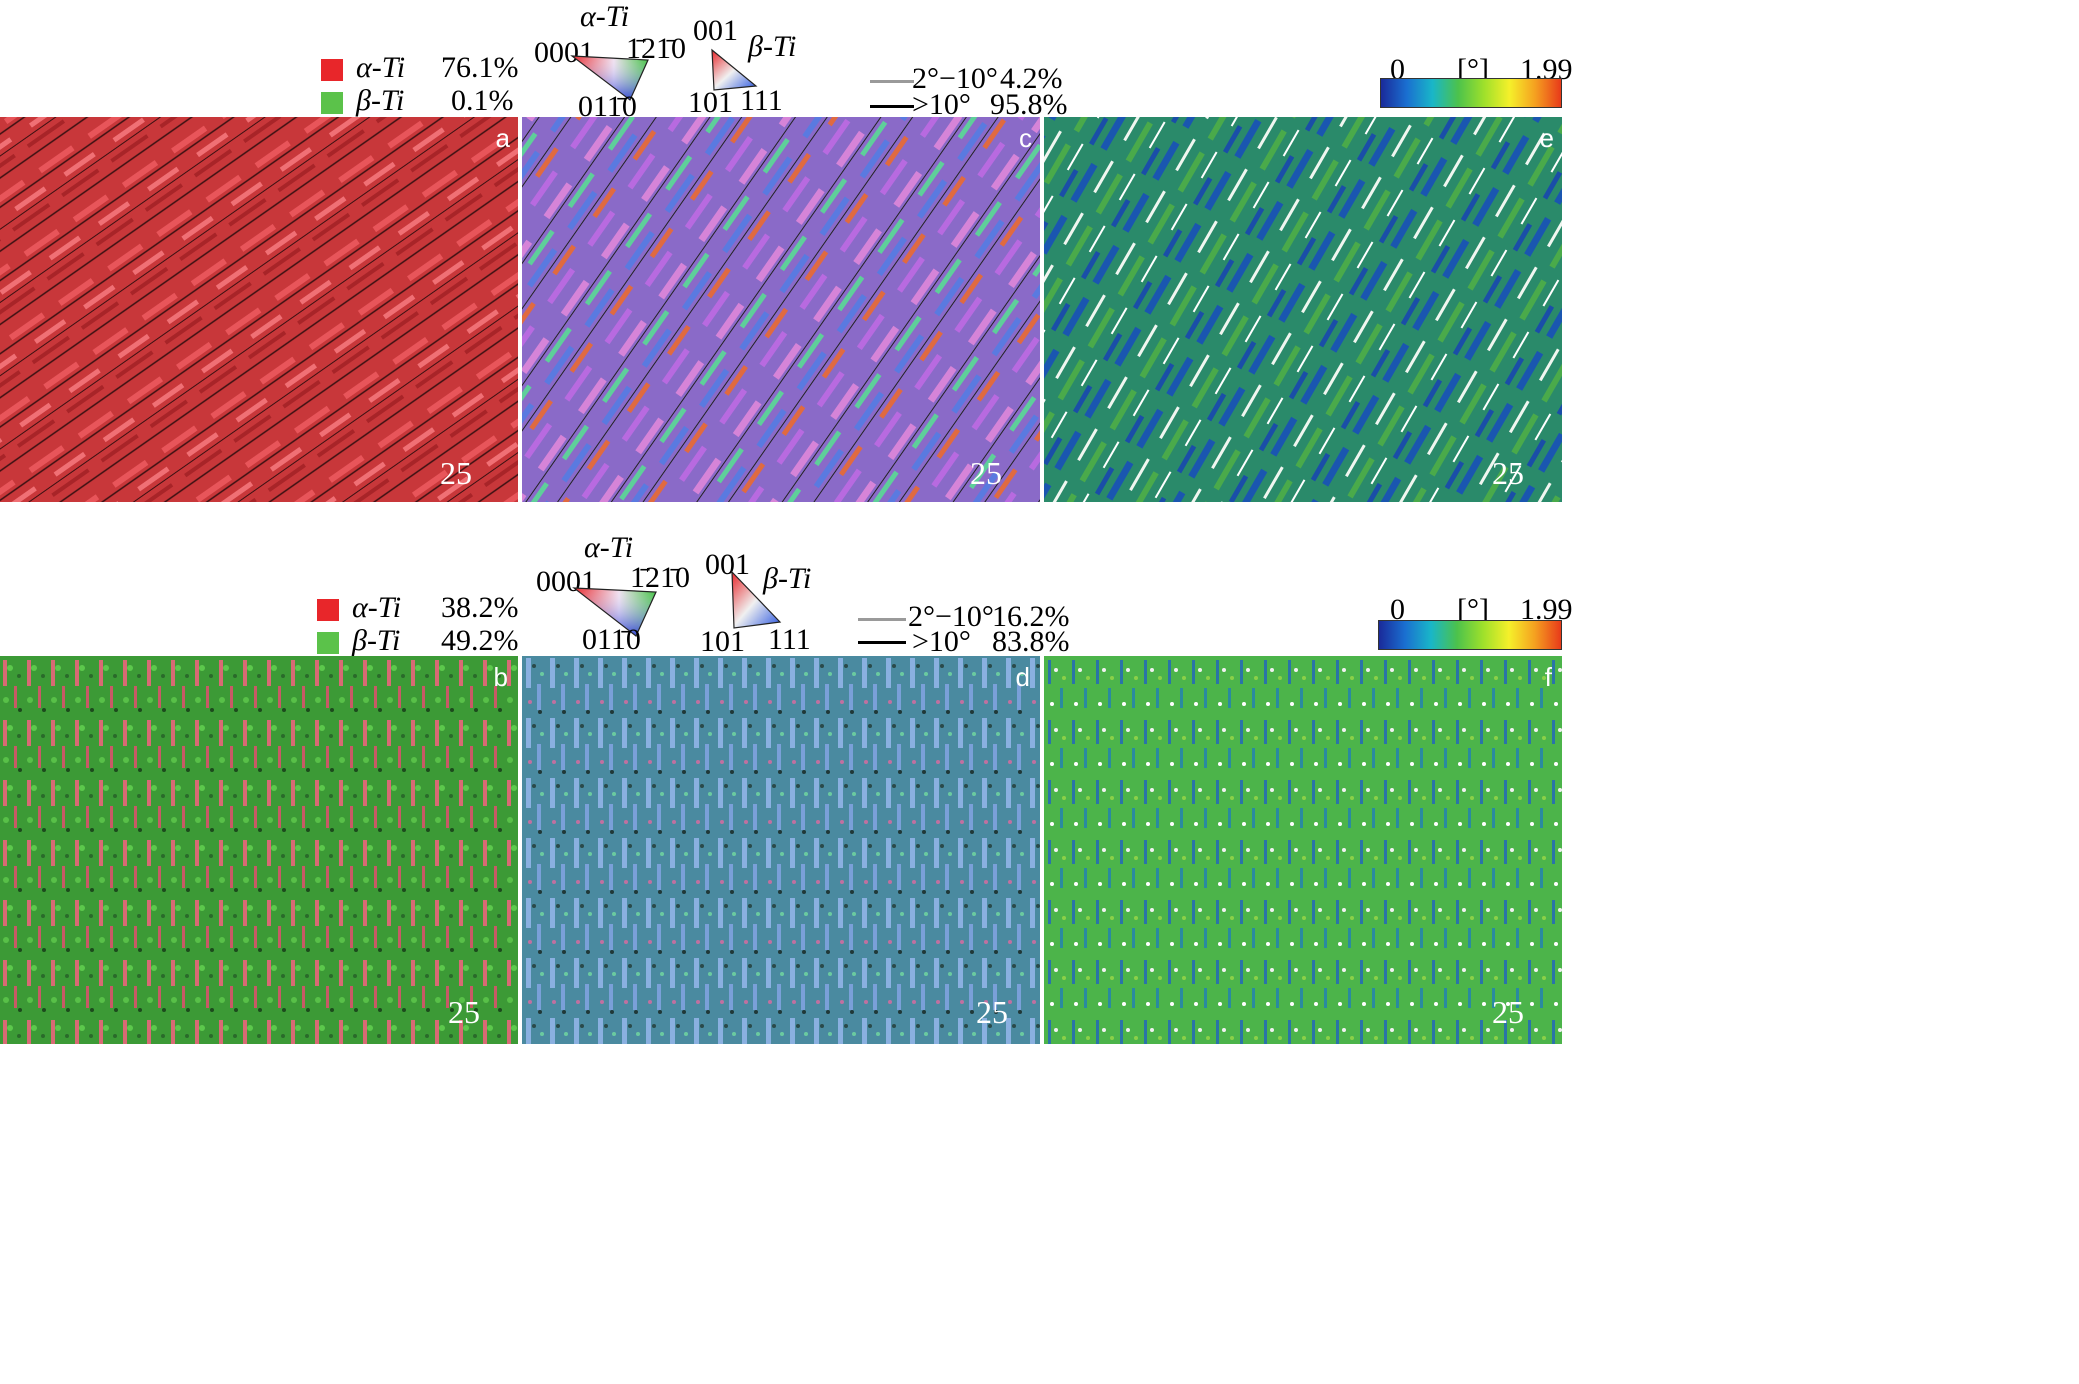 This screenshot has height=1384, width=2079. What do you see at coordinates (1548, 677) in the screenshot?
I see `panel-label: f` at bounding box center [1548, 677].